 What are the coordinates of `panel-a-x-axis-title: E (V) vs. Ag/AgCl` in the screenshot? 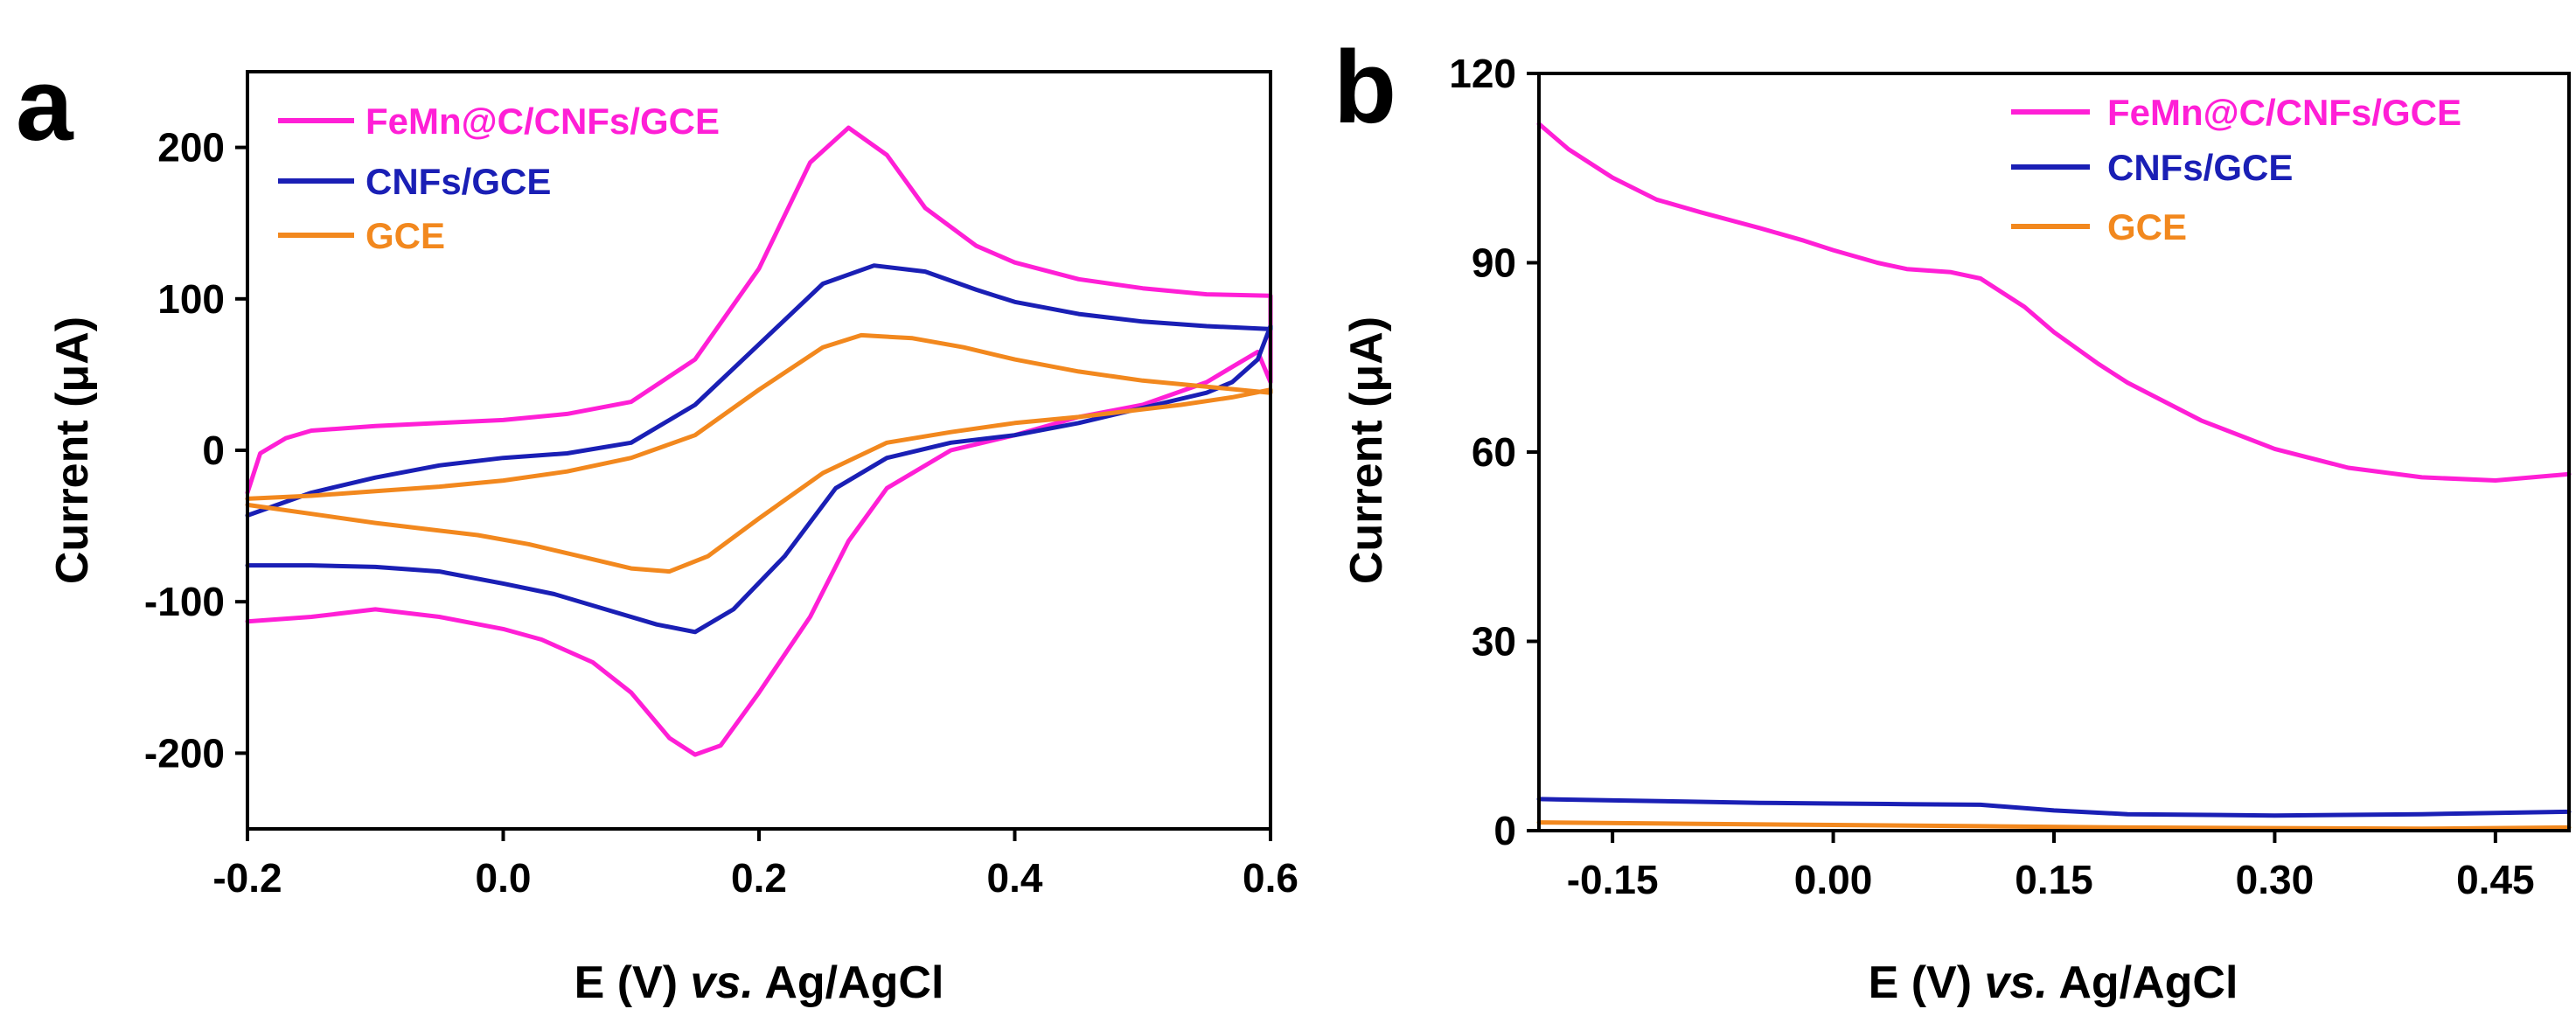 It's located at (759, 983).